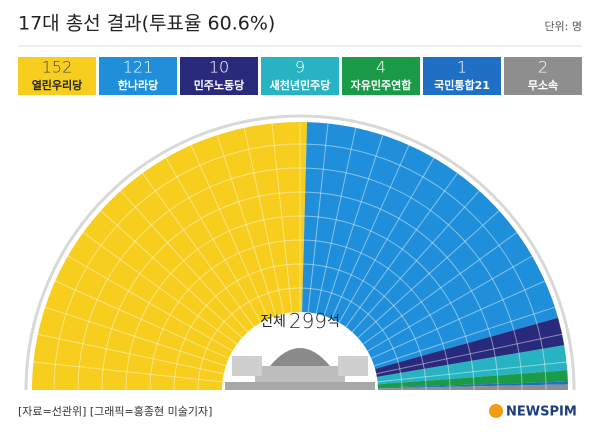 The width and height of the screenshot is (600, 439). I want to click on legend-value: 10, so click(219, 67).